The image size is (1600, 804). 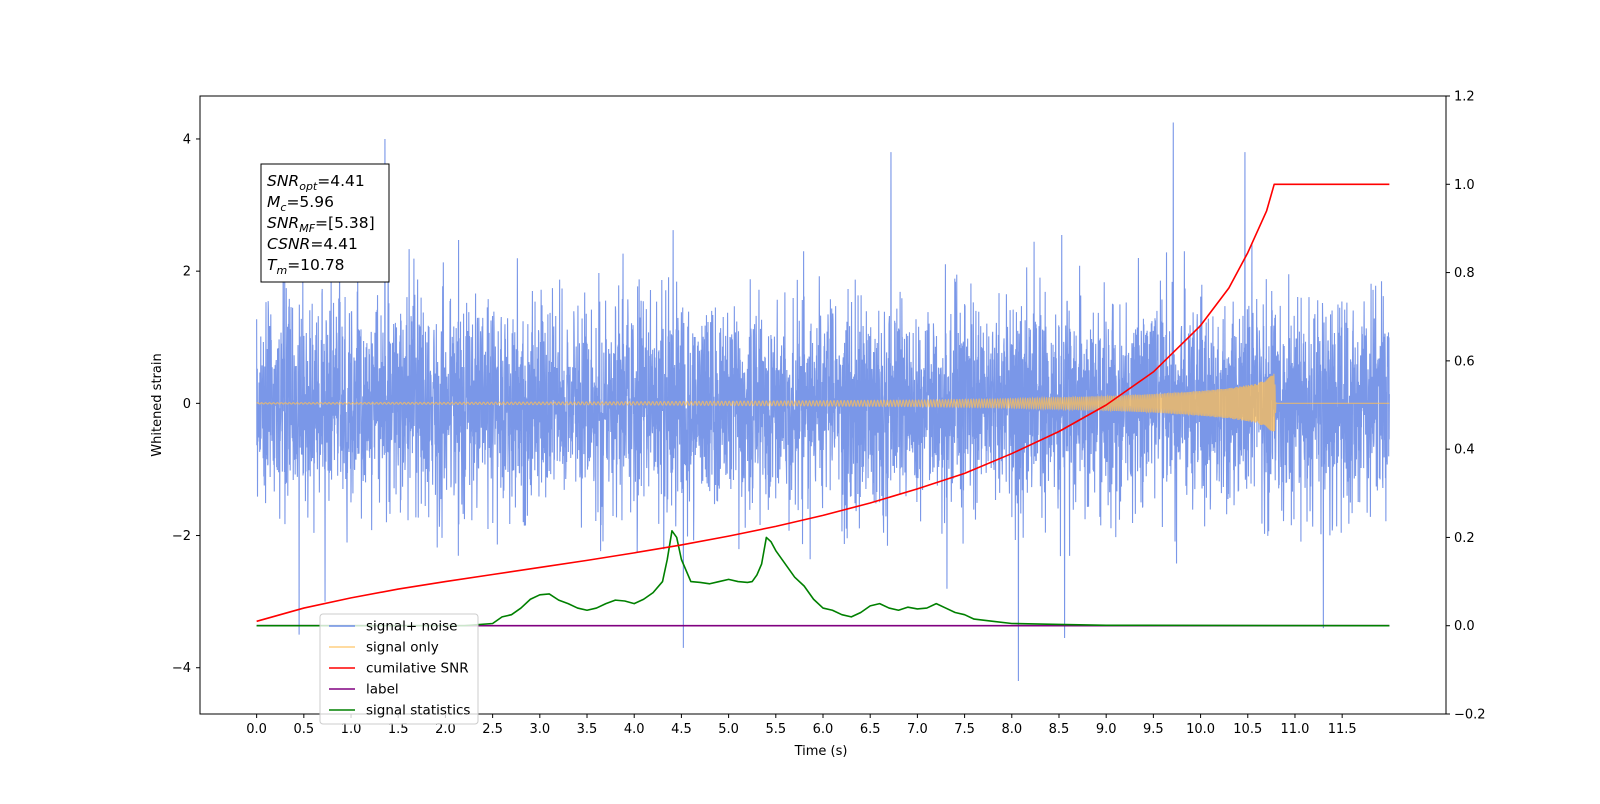 What do you see at coordinates (1200, 729) in the screenshot?
I see `x-tick-label: 10.0` at bounding box center [1200, 729].